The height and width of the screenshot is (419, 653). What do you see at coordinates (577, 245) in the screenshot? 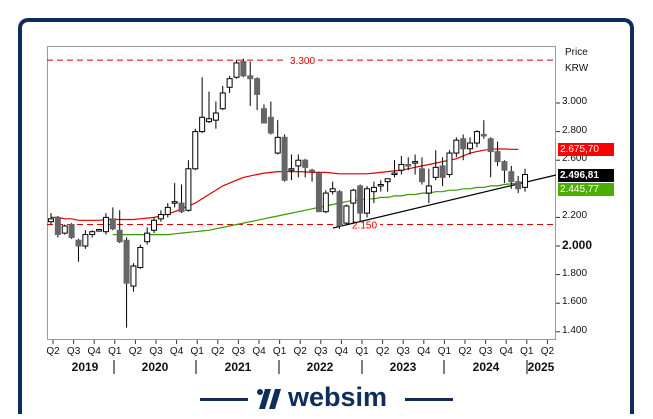
I see `y-tick-label: 2.000` at bounding box center [577, 245].